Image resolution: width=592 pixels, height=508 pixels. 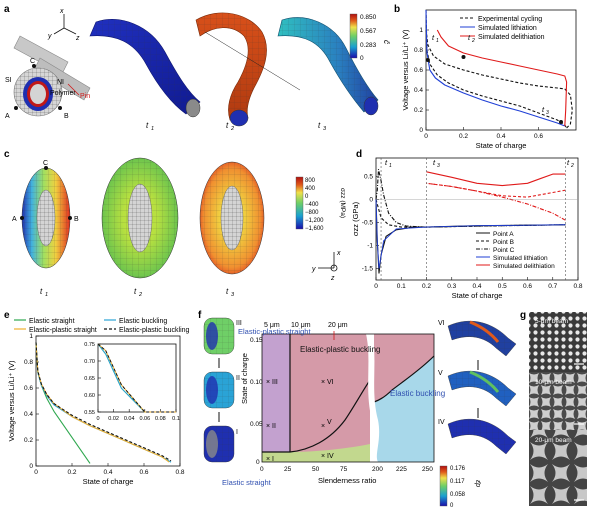 What do you see at coordinates (150, 126) in the screenshot?
I see `label-t1-a: t 1` at bounding box center [150, 126].